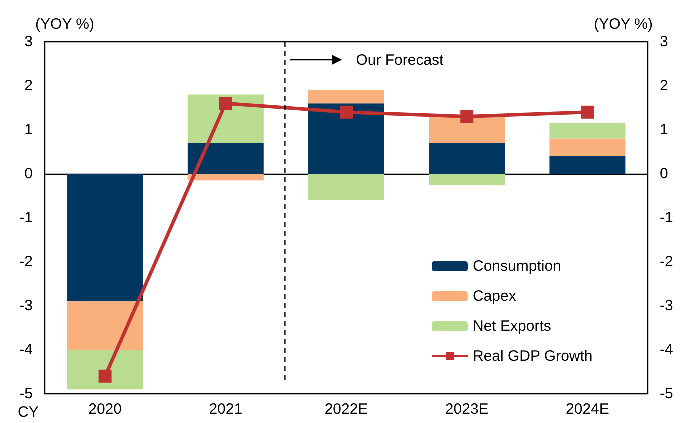 The image size is (684, 423). I want to click on y2-tick-label: 1, so click(664, 130).